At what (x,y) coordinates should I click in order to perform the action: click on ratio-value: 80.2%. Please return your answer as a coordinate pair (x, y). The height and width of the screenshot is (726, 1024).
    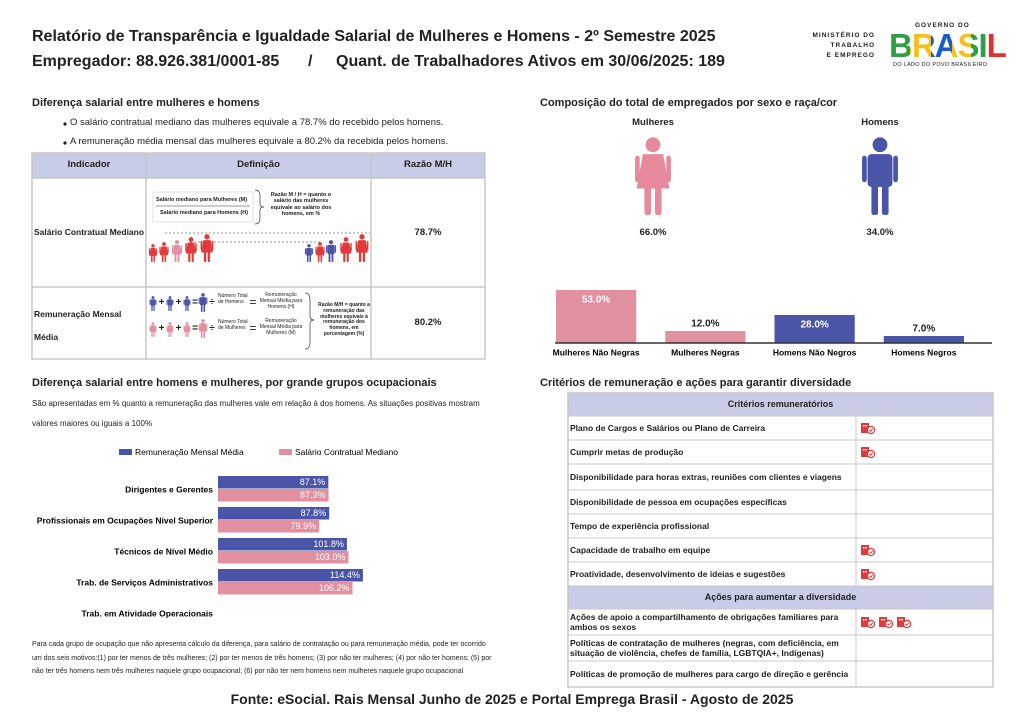
    Looking at the image, I should click on (428, 322).